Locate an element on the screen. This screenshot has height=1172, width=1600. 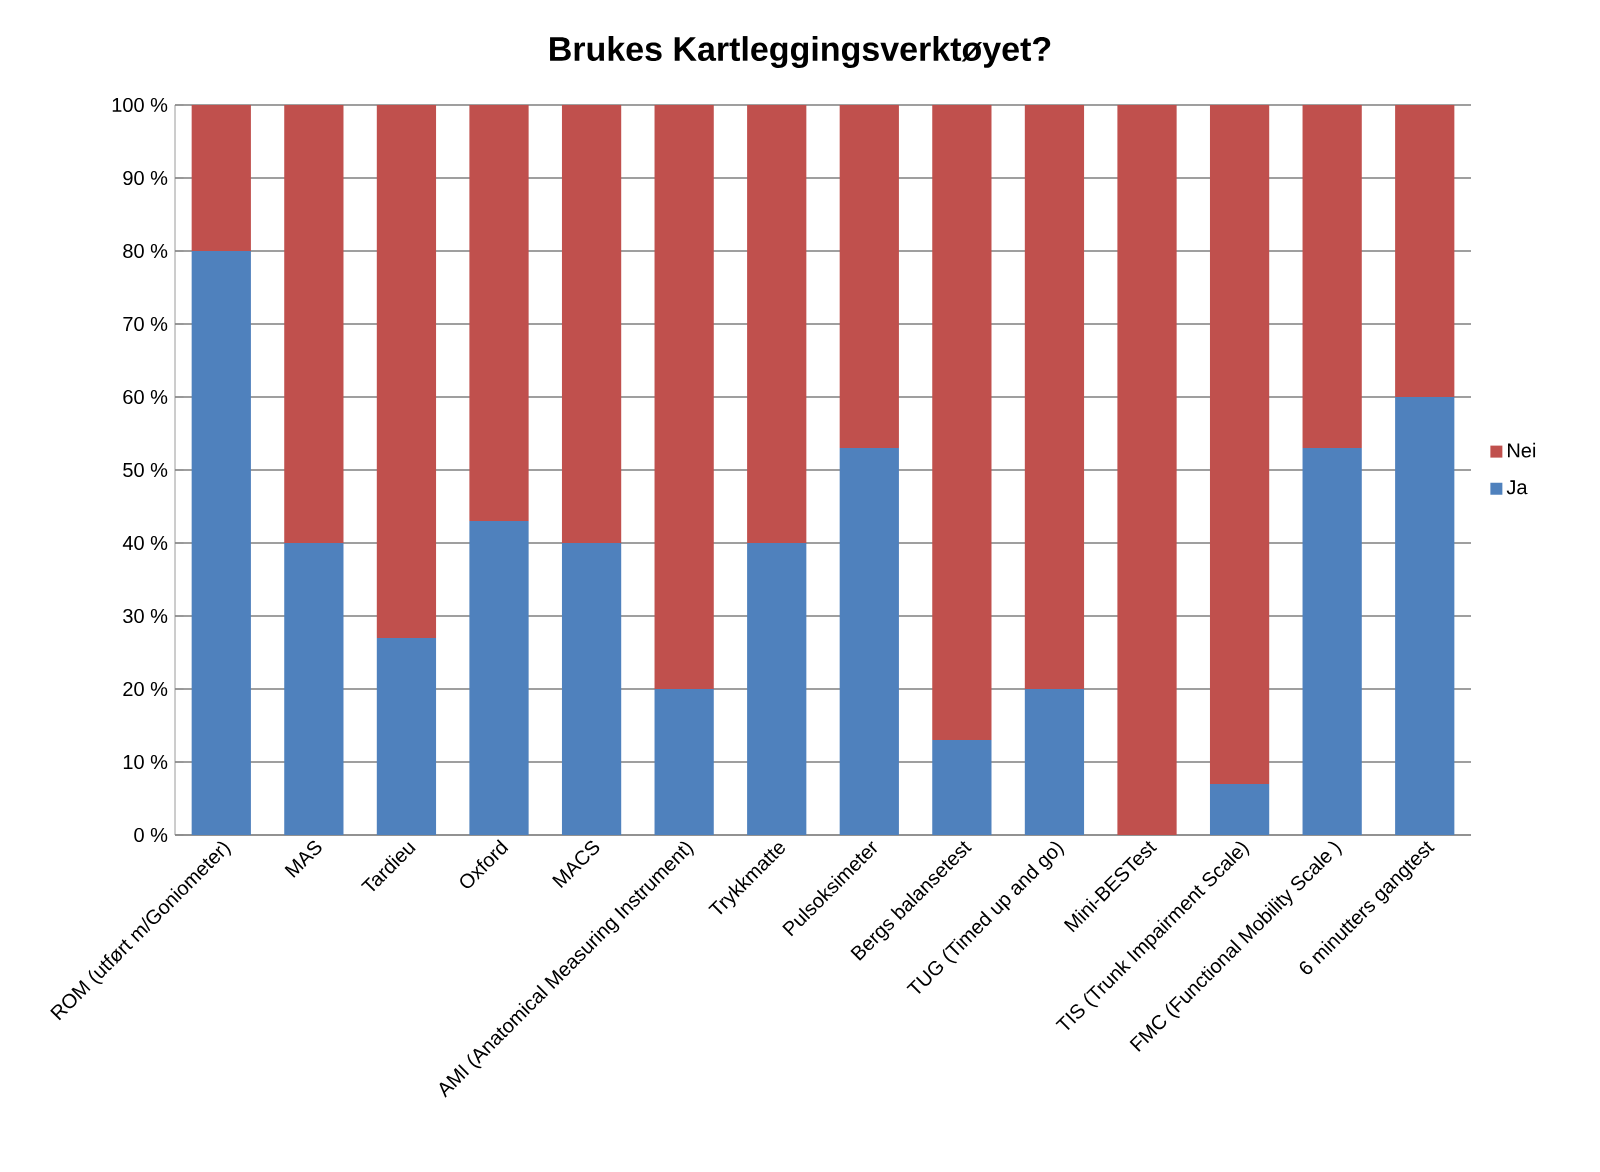
y-tick-label: 60 % is located at coordinates (145, 397).